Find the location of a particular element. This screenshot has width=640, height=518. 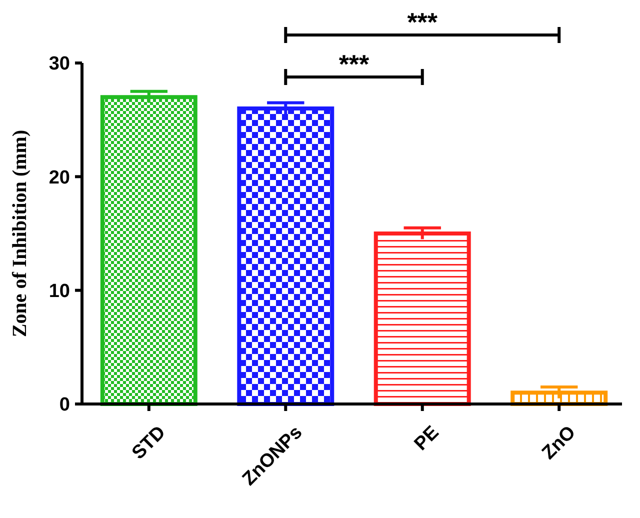

x-tick-label: PE is located at coordinates (427, 438).